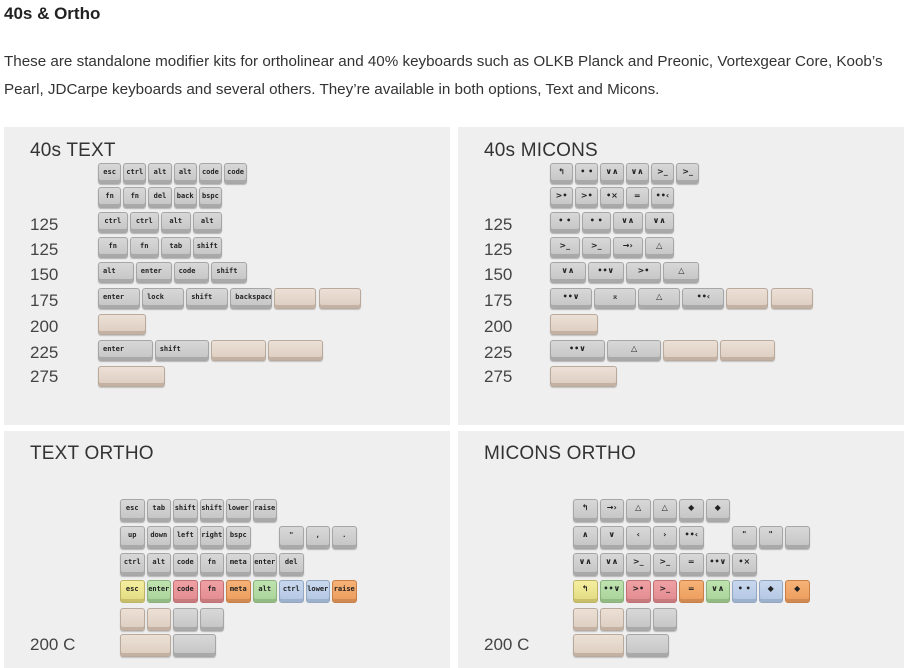 This screenshot has height=668, width=908. I want to click on keycap-bspc: bspc, so click(238, 537).